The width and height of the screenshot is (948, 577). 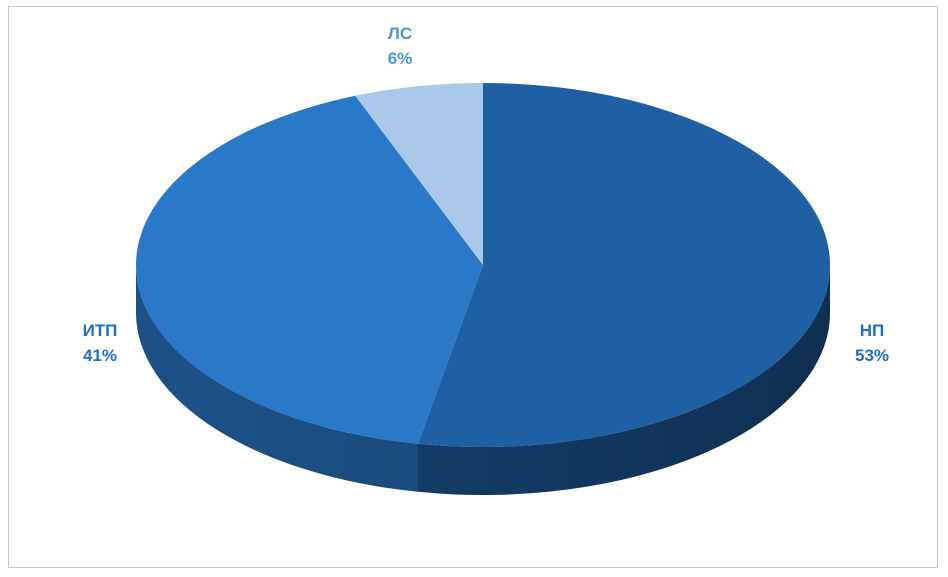 What do you see at coordinates (872, 330) in the screenshot?
I see `slice-label-НП: НП` at bounding box center [872, 330].